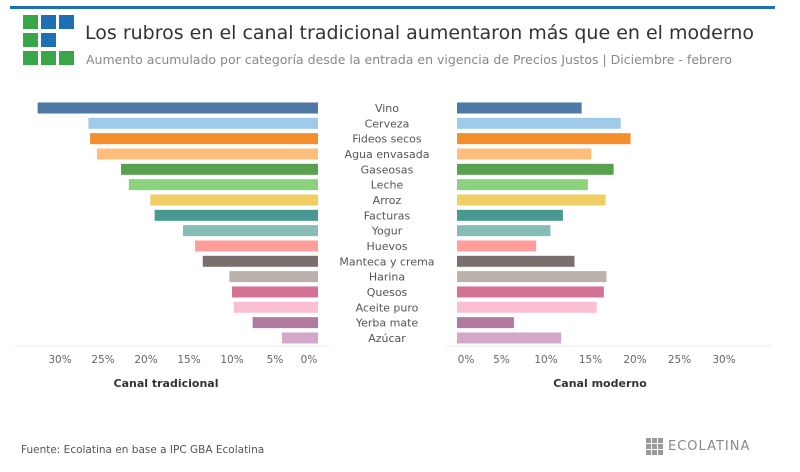 Image resolution: width=800 pixels, height=472 pixels. I want to click on left-tick-label: 20%, so click(145, 360).